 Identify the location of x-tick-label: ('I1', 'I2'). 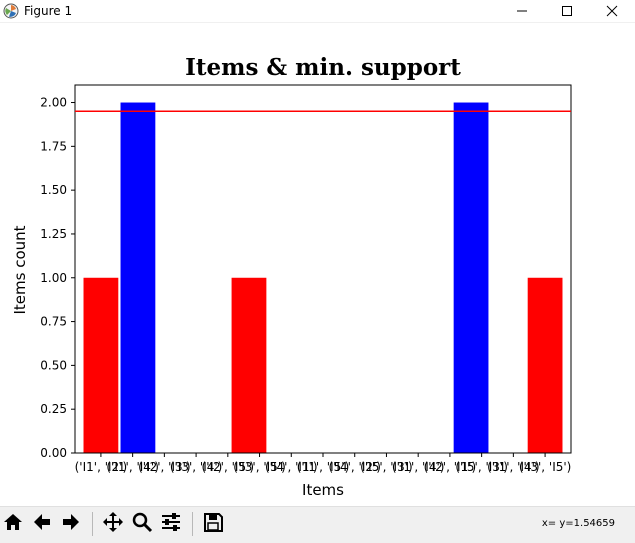
(101, 467).